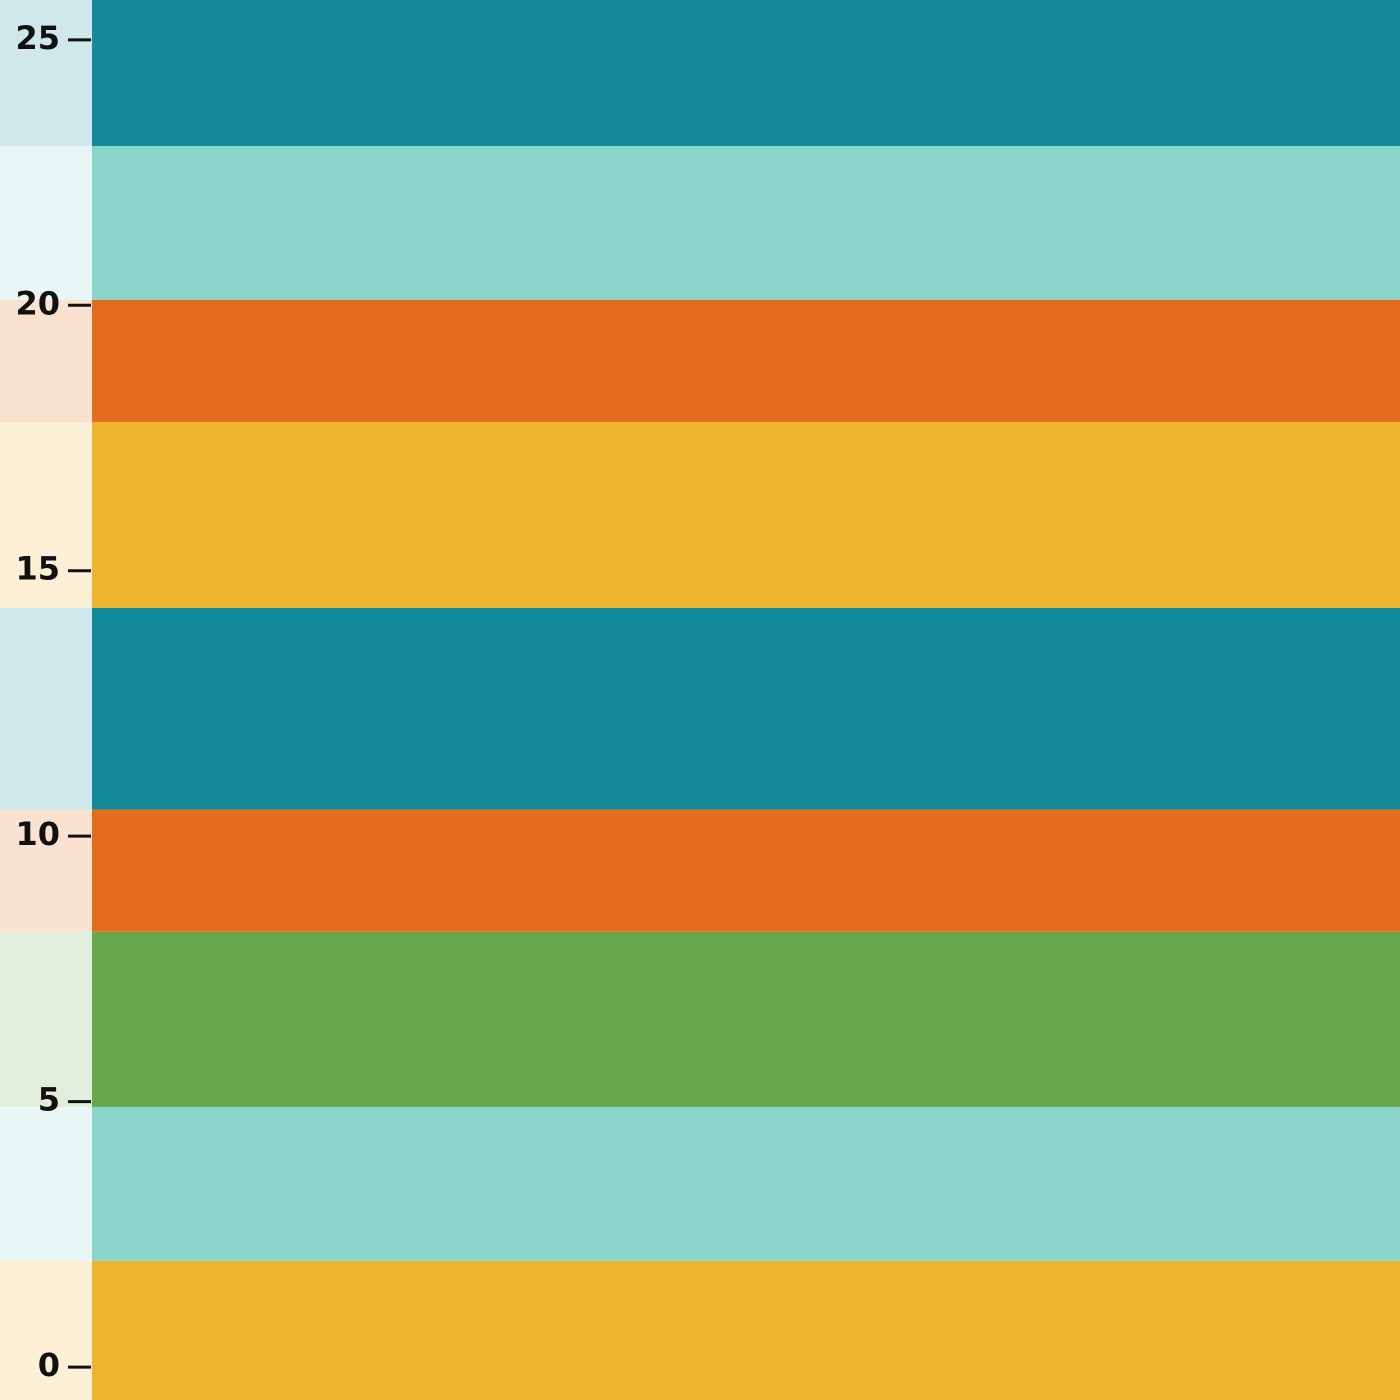 The image size is (1400, 1400). What do you see at coordinates (49, 1100) in the screenshot?
I see `y-tick-label: 5` at bounding box center [49, 1100].